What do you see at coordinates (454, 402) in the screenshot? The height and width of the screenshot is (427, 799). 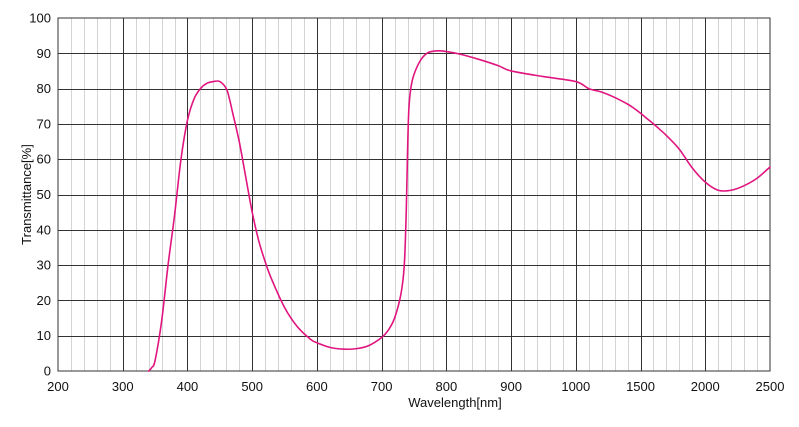 I see `x-axis-label: Wavelength[nm]` at bounding box center [454, 402].